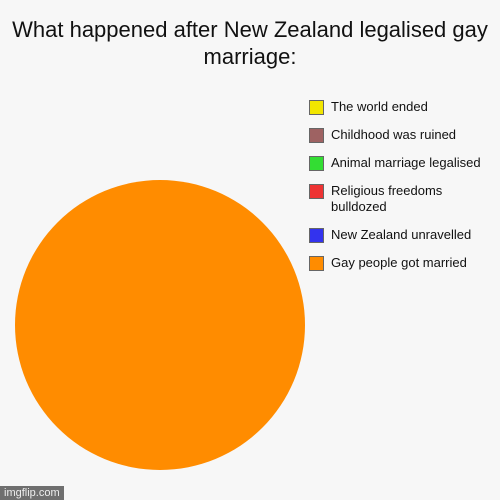  I want to click on legend-label: Religious freedoms bulldozed, so click(387, 198).